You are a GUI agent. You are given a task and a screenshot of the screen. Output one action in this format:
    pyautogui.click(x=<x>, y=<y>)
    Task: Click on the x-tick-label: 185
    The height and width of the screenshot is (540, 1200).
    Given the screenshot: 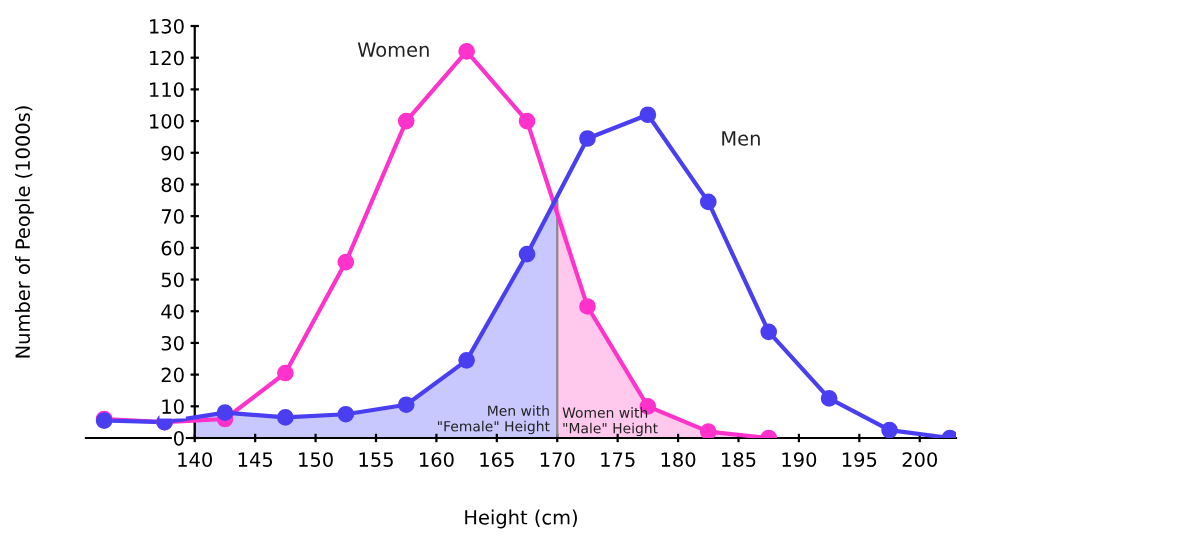 What is the action you would take?
    pyautogui.click(x=739, y=459)
    